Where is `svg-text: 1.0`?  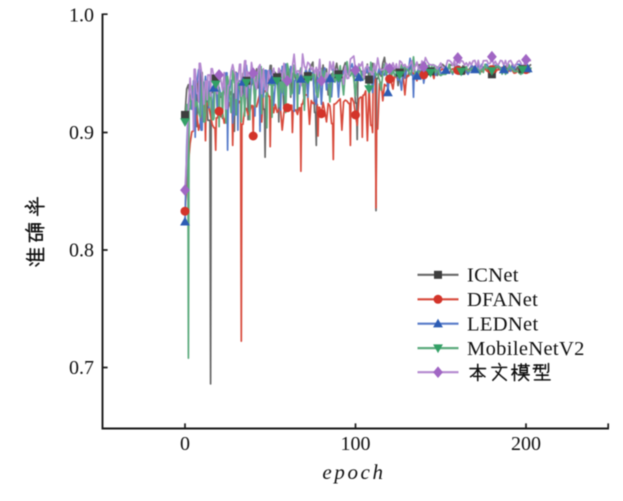
svg-text: 1.0 is located at coordinates (81, 16).